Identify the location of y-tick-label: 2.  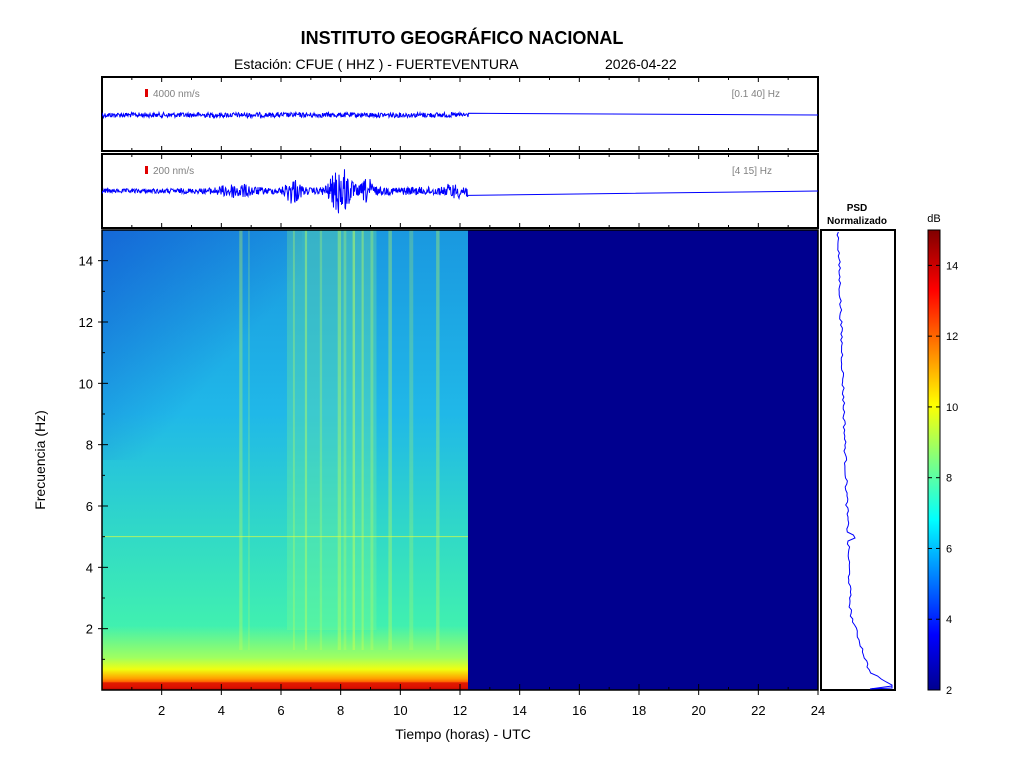
(89, 629).